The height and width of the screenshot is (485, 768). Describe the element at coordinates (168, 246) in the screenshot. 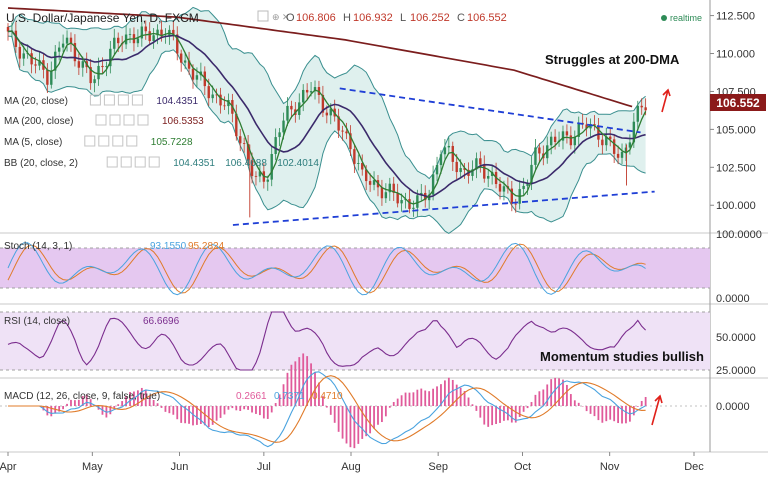

I see `oscillator-value: 93.1550` at that location.